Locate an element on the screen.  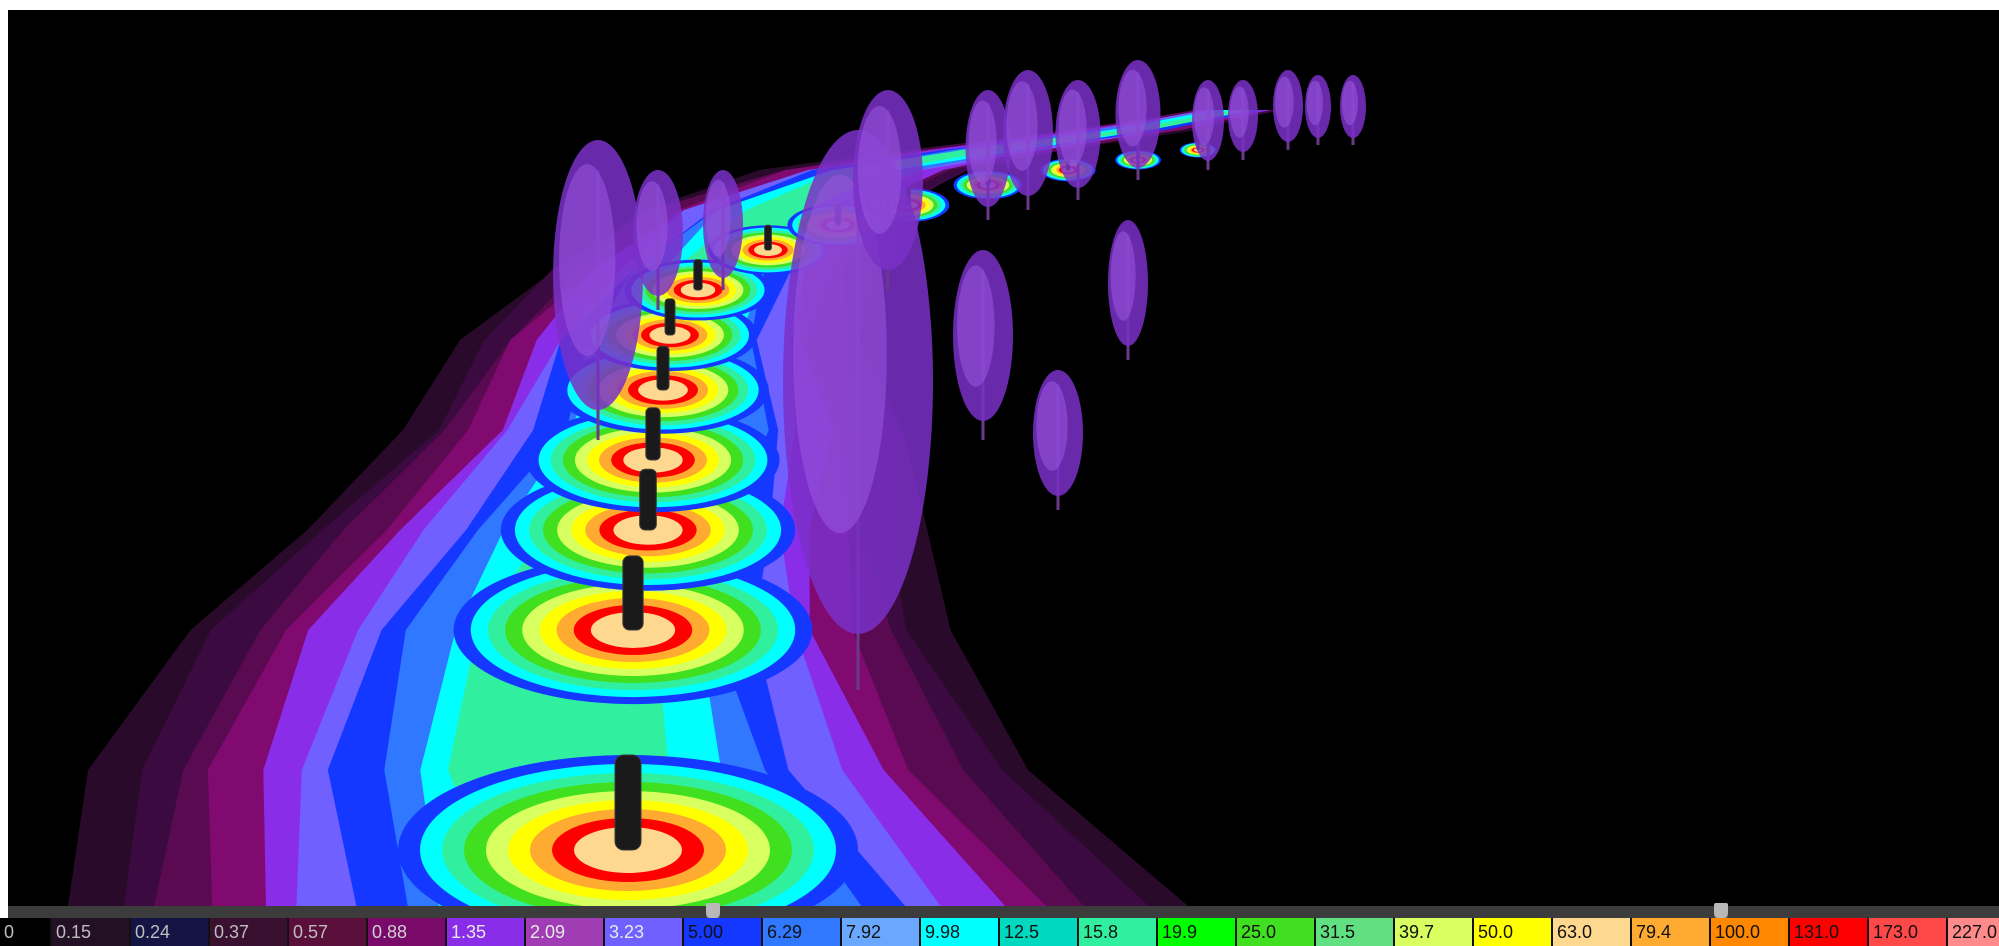
range-slider-track is located at coordinates (1003, 912).